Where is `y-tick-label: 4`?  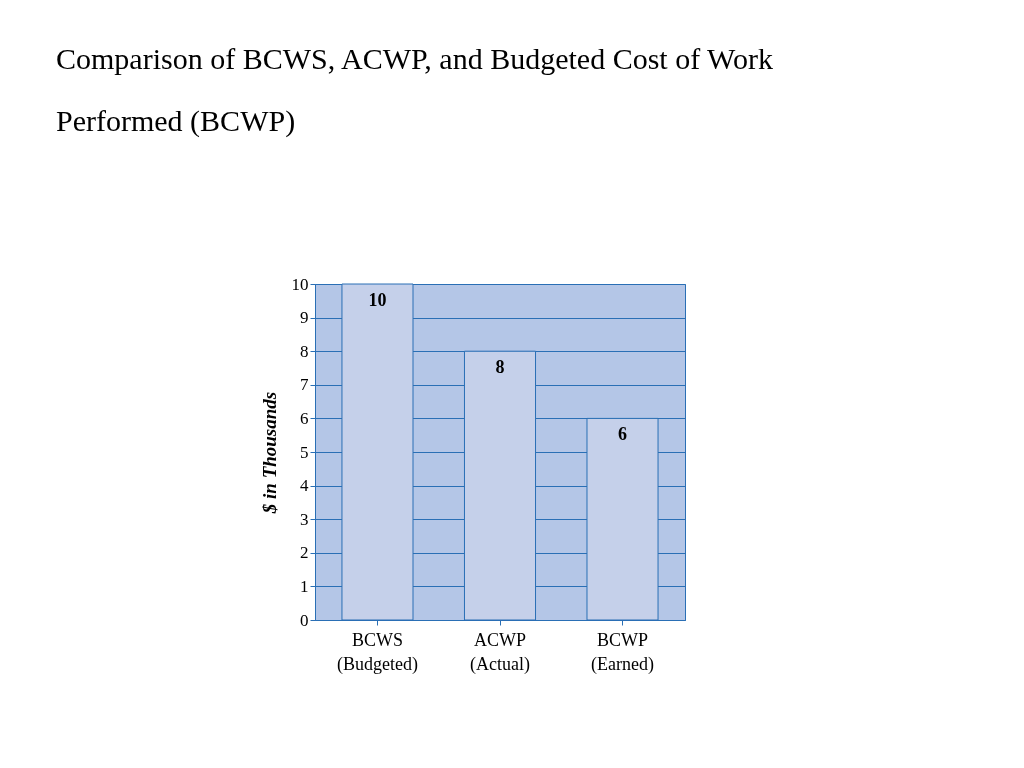 y-tick-label: 4 is located at coordinates (304, 486).